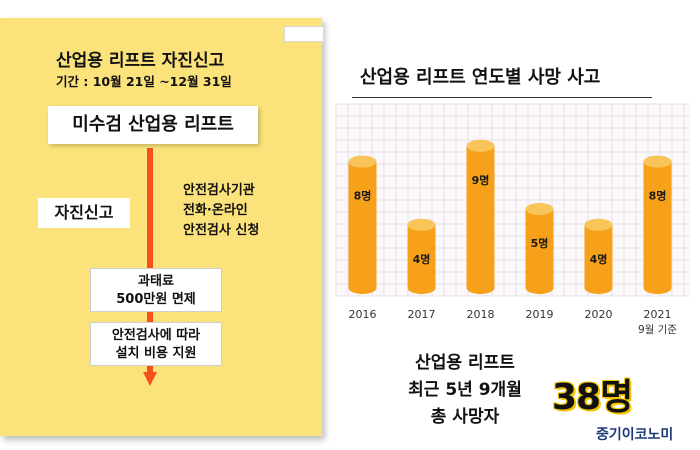 The height and width of the screenshot is (450, 700). What do you see at coordinates (657, 330) in the screenshot?
I see `category-sublabel-2021: 9월 기준` at bounding box center [657, 330].